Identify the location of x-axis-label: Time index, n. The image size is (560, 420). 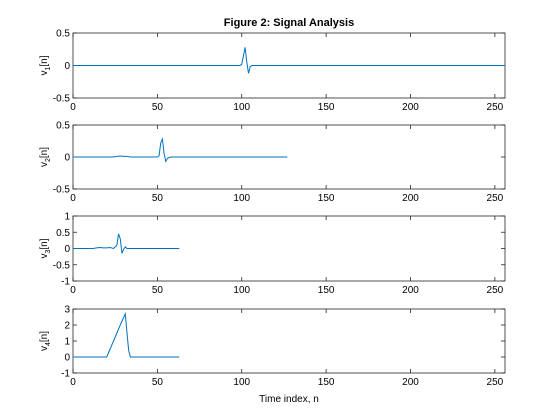
(289, 399).